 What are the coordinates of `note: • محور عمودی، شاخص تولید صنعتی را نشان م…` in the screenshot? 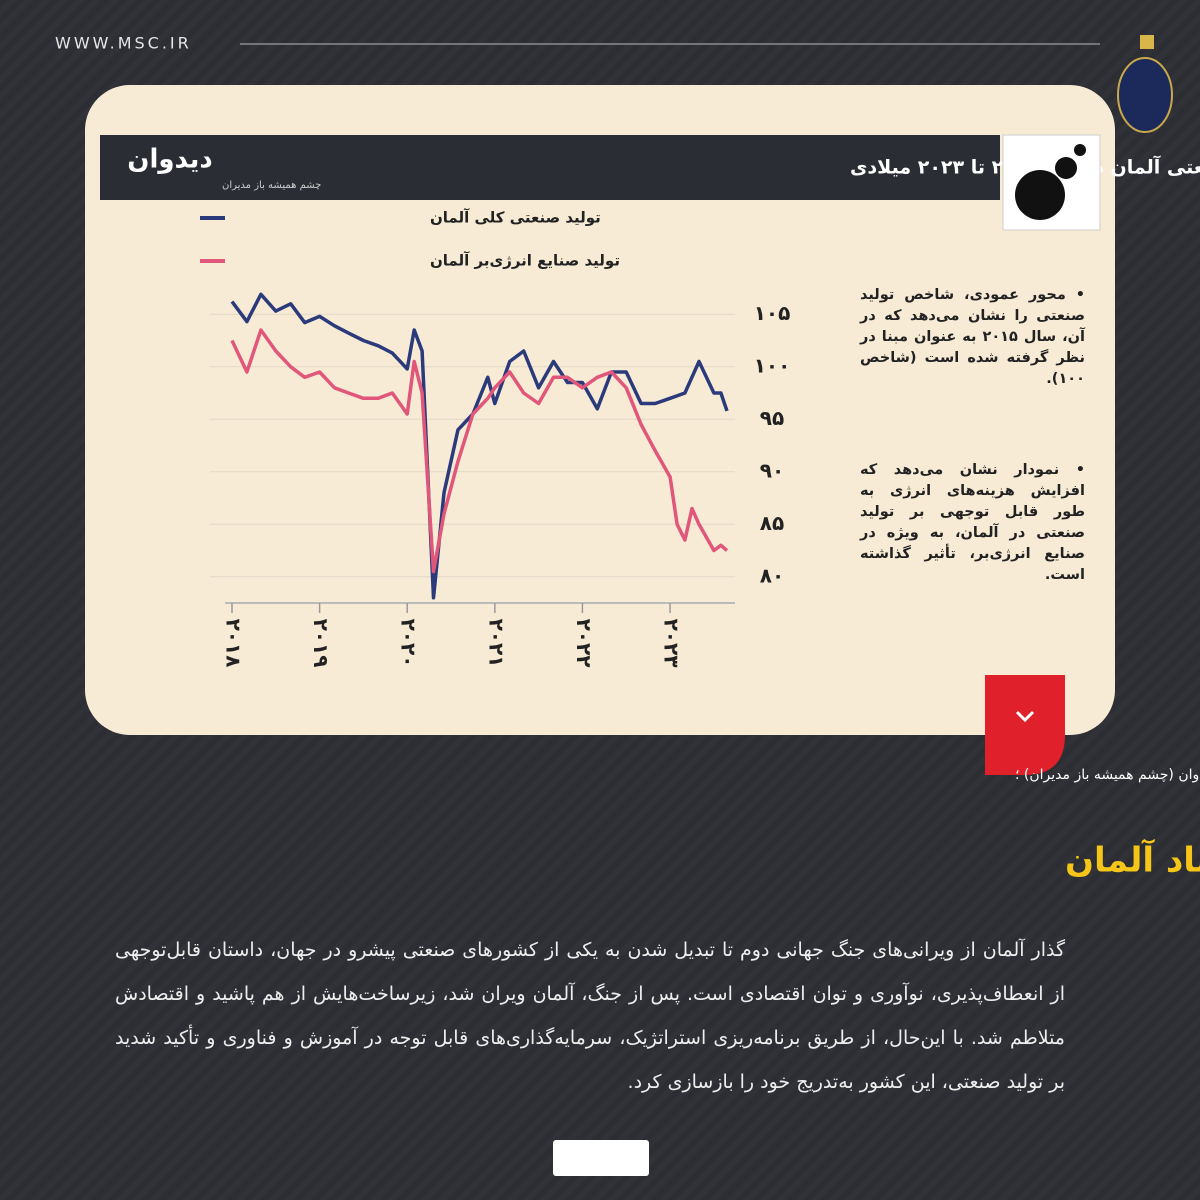 It's located at (972, 337).